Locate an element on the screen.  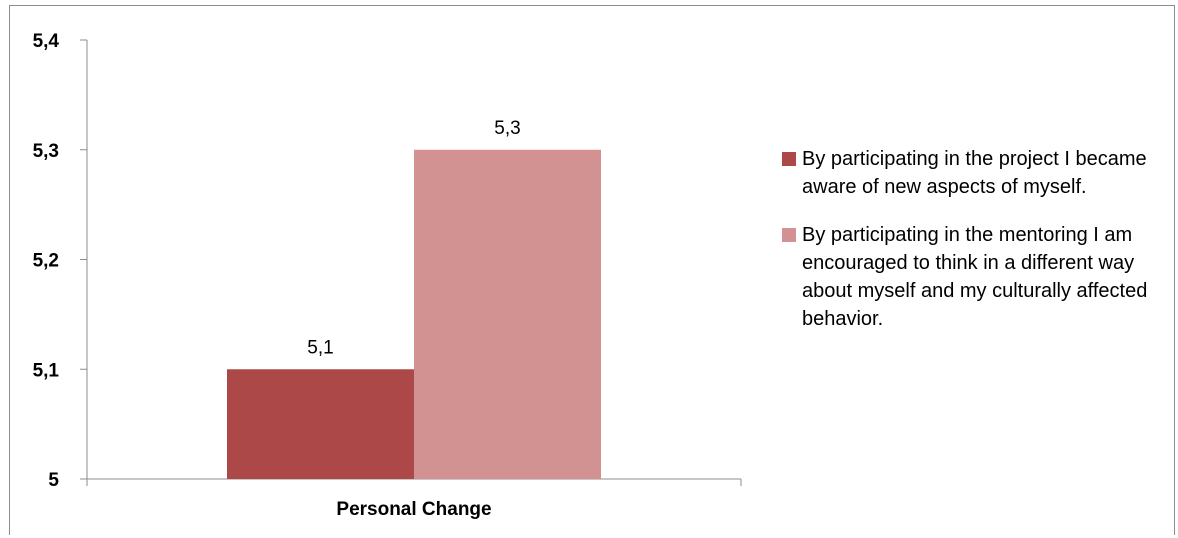
y-tick-label: 5,3 is located at coordinates (46, 151).